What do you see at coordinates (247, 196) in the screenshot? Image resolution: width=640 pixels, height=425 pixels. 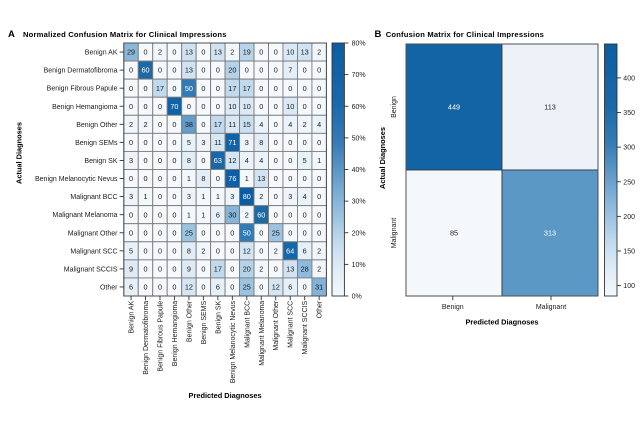 I see `svg-text: 80` at bounding box center [247, 196].